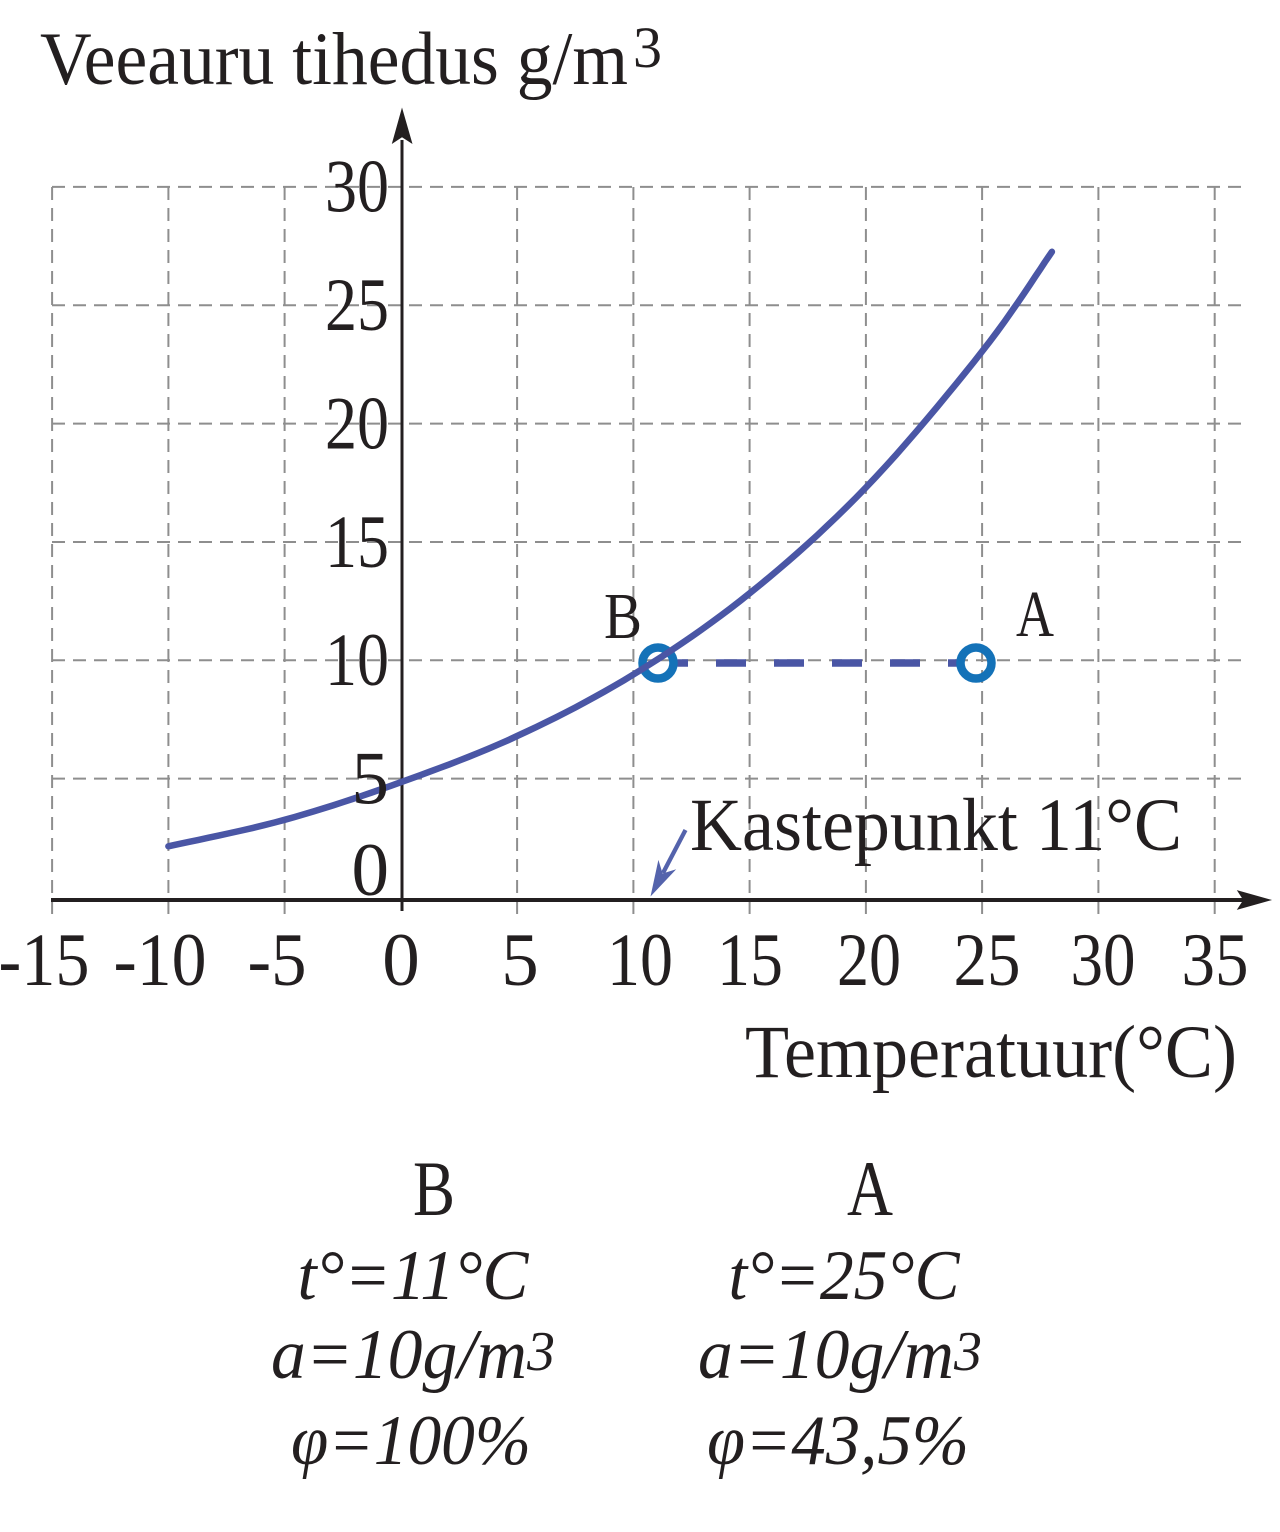  What do you see at coordinates (936, 825) in the screenshot?
I see `svg-text: Kastepunkt 11°C` at bounding box center [936, 825].